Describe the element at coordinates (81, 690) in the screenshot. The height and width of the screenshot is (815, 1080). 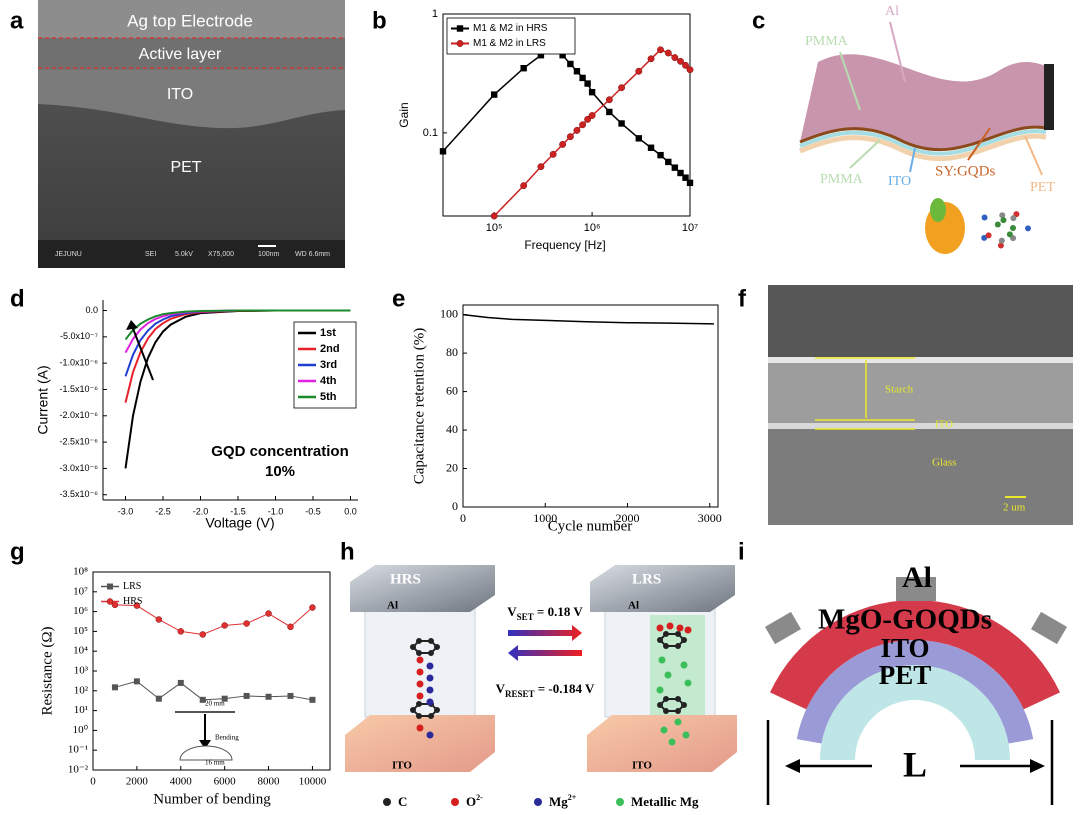
I see `y-tick-label: 10²` at that location.